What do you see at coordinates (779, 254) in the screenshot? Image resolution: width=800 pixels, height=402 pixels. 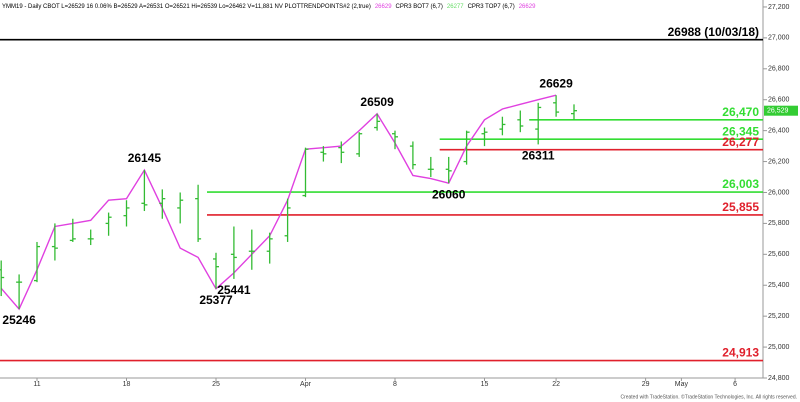 I see `y-tick-label: 25,600` at bounding box center [779, 254].